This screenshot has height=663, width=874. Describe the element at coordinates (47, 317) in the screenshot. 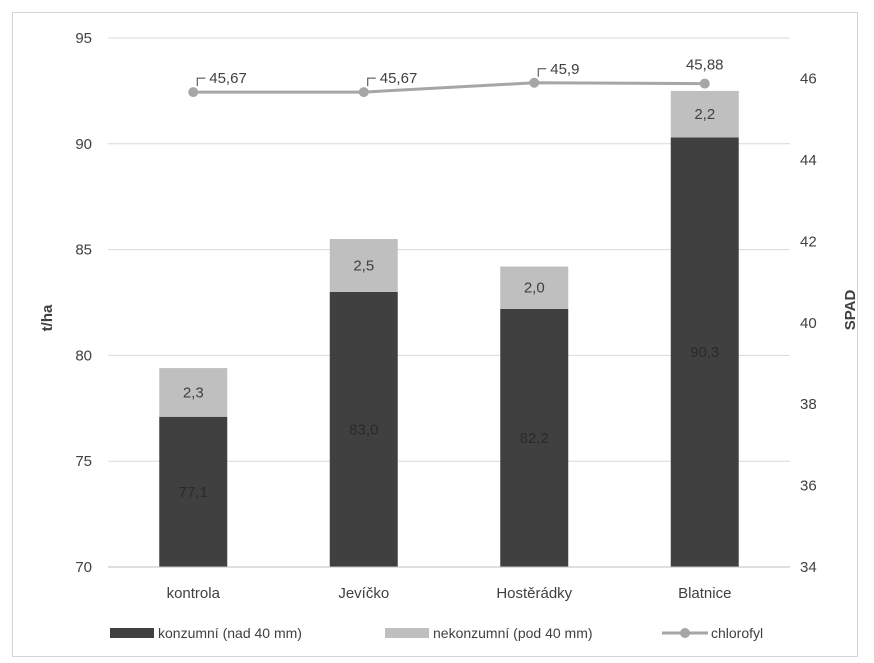

I see `y-axis-title: t/ha` at that location.